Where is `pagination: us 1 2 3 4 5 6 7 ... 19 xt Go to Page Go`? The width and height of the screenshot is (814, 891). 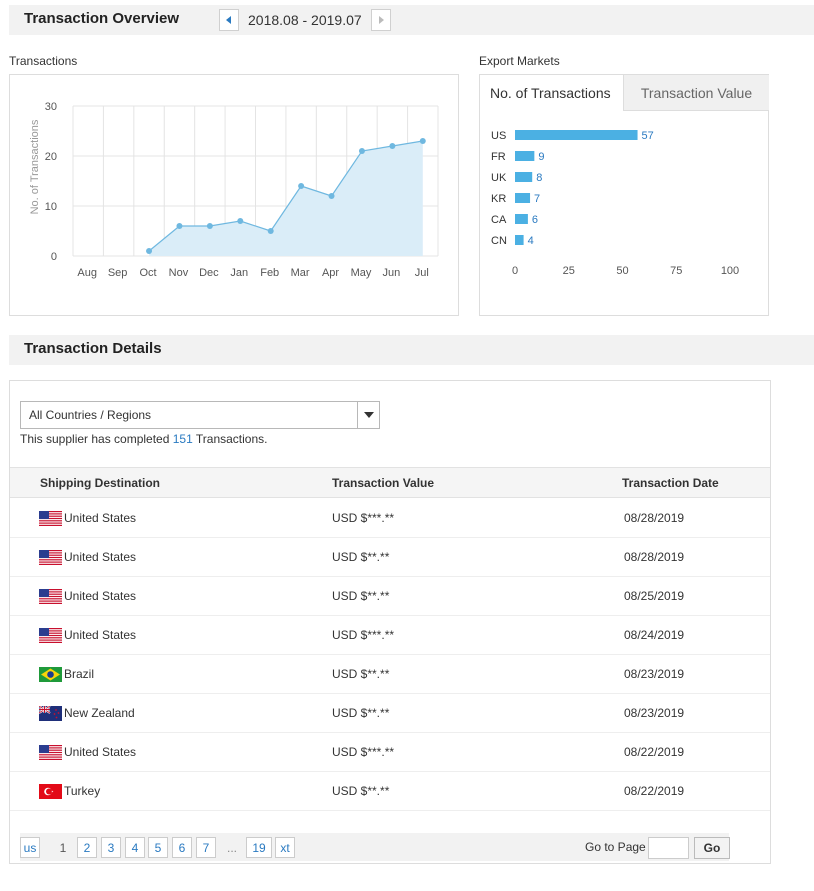 pagination: us 1 2 3 4 5 6 7 ... 19 xt Go to Page Go is located at coordinates (375, 847).